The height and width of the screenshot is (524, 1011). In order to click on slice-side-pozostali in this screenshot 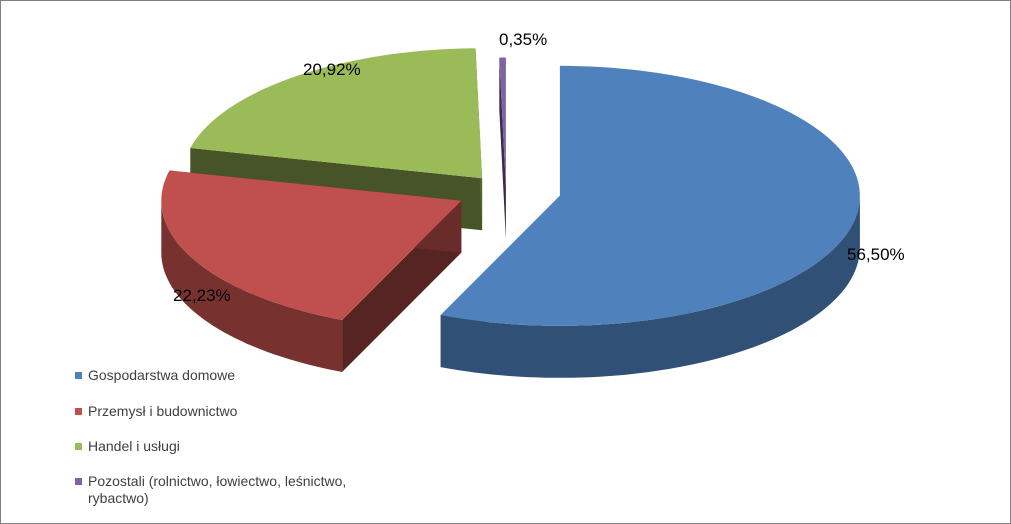, I will do `click(502, 148)`.